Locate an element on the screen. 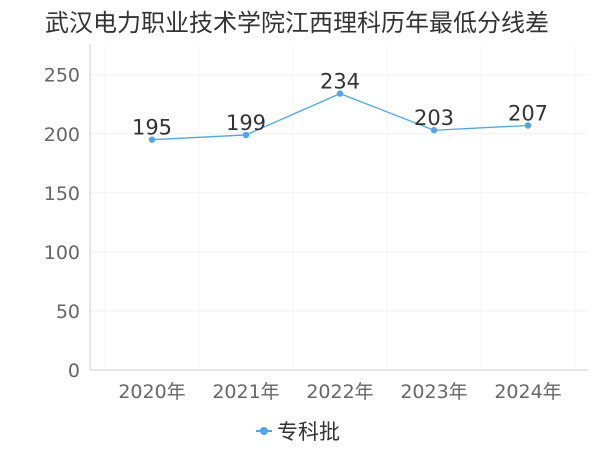 This screenshot has width=600, height=450. legend-label: 专科批 is located at coordinates (308, 432).